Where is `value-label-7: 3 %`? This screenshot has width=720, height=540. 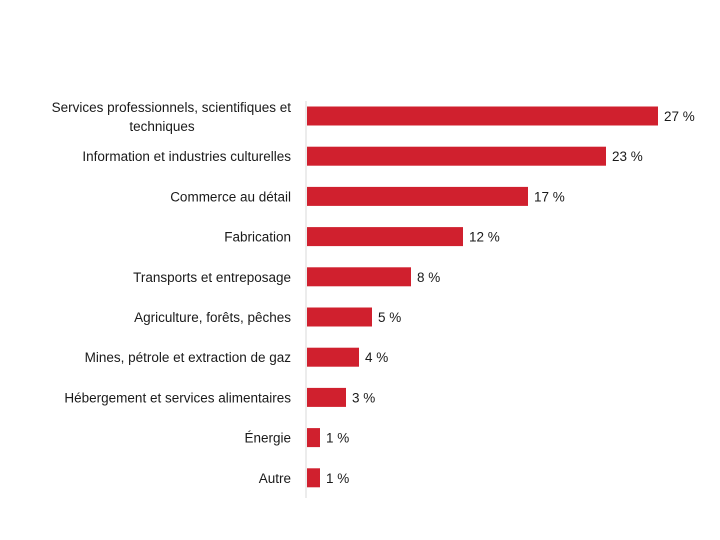
value-label-7: 3 % is located at coordinates (363, 397).